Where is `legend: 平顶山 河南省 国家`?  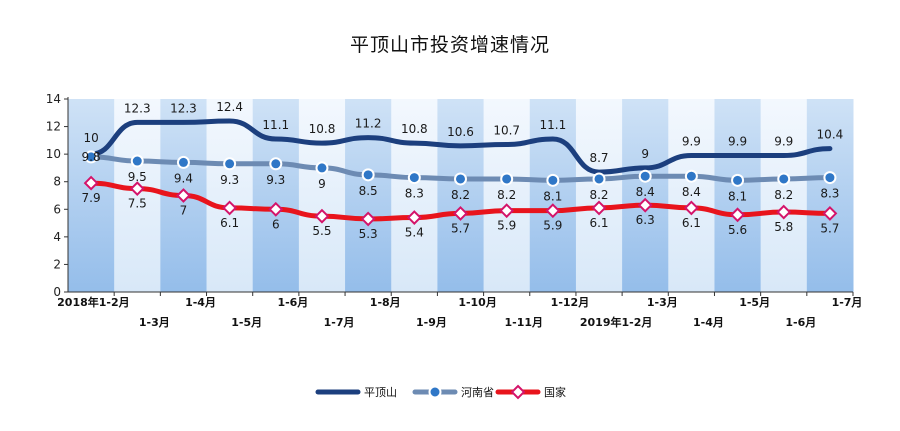 legend: 平顶山 河南省 国家 is located at coordinates (440, 392).